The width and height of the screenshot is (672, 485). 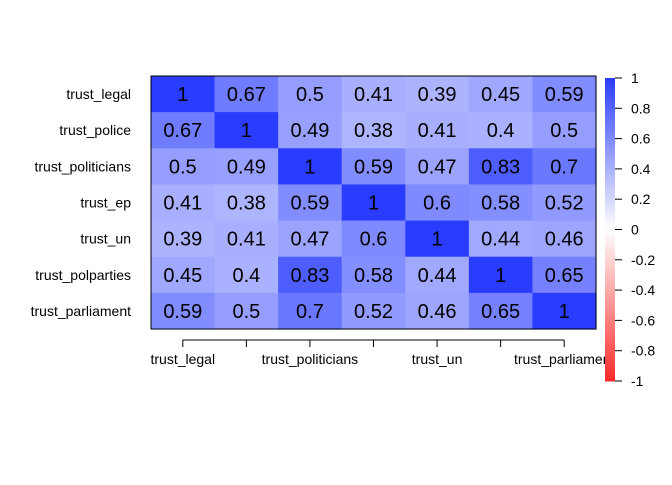 I want to click on cell-value-label: 0.39, so click(x=182, y=240).